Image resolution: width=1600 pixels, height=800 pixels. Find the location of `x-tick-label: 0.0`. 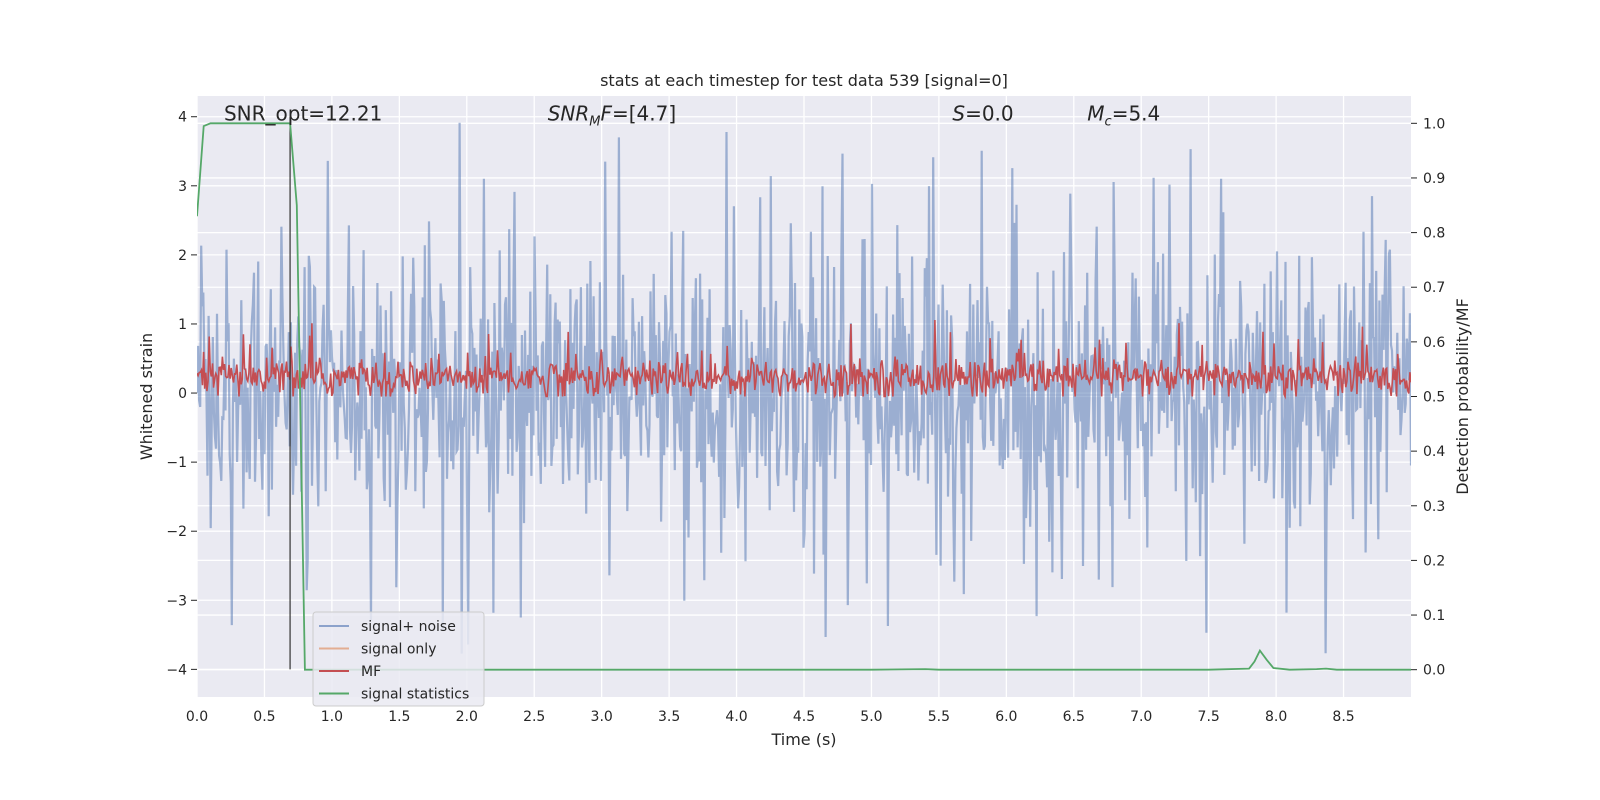

x-tick-label: 0.0 is located at coordinates (197, 717).